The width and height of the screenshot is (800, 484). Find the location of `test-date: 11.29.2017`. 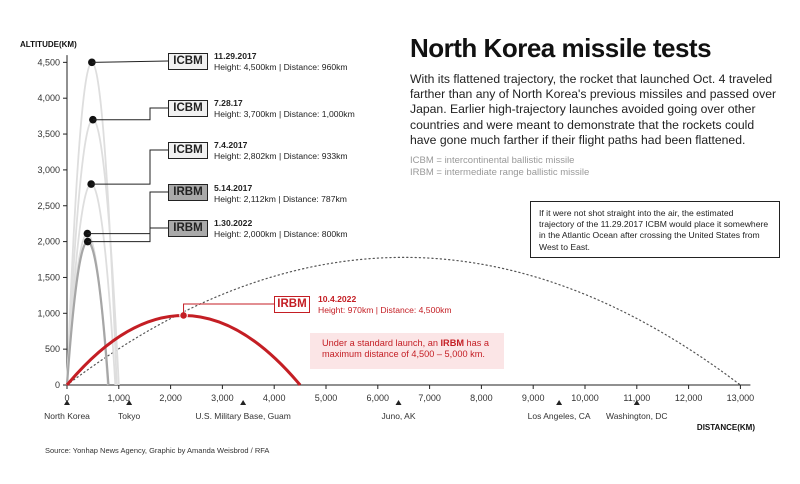

test-date: 11.29.2017 is located at coordinates (235, 56).